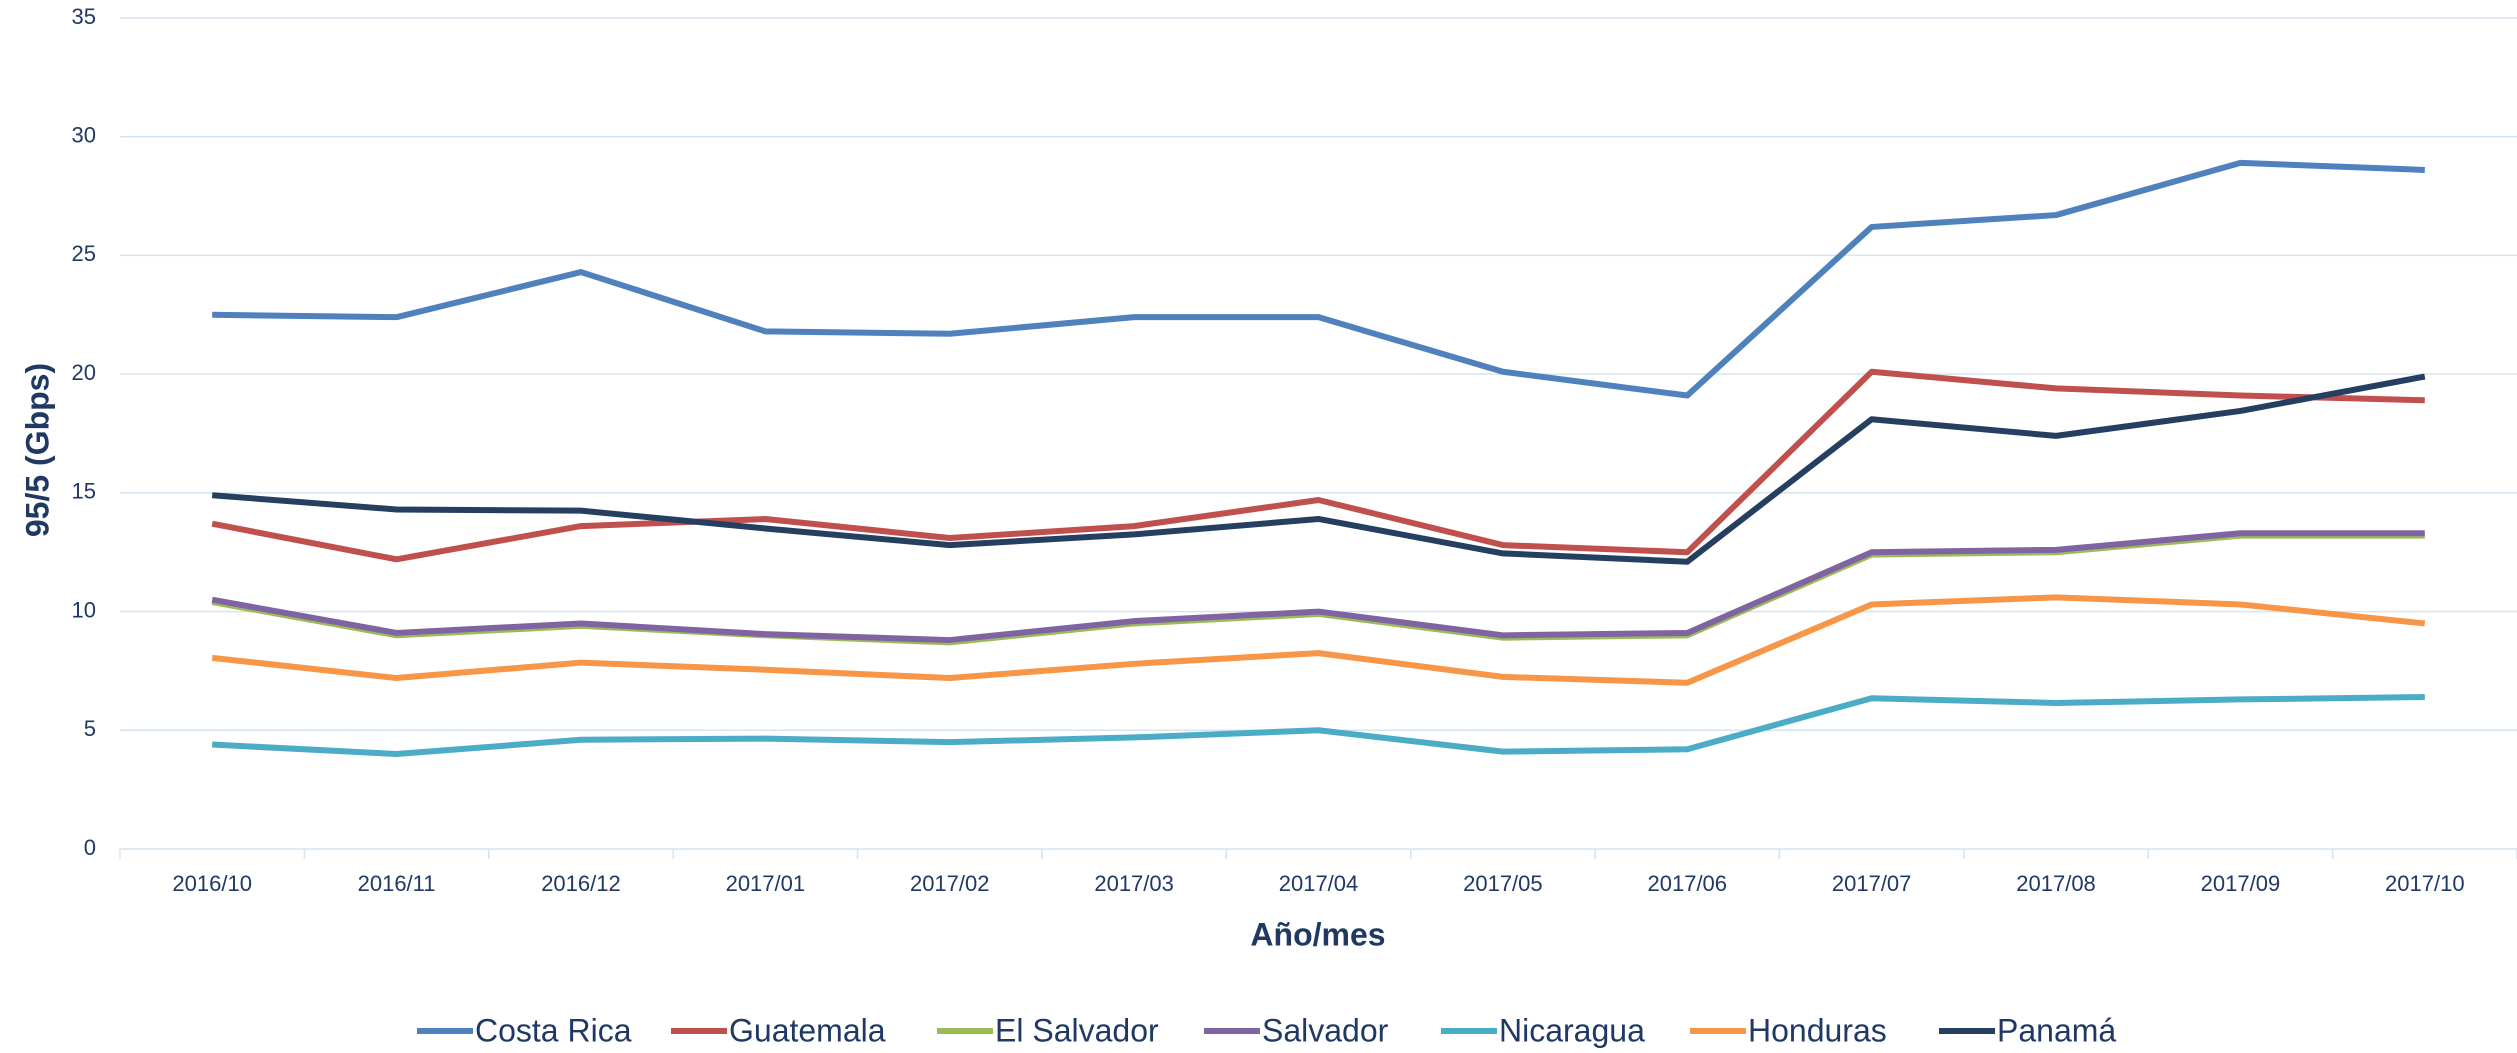 Image resolution: width=2517 pixels, height=1053 pixels. I want to click on y-tick-label: 10, so click(84, 609).